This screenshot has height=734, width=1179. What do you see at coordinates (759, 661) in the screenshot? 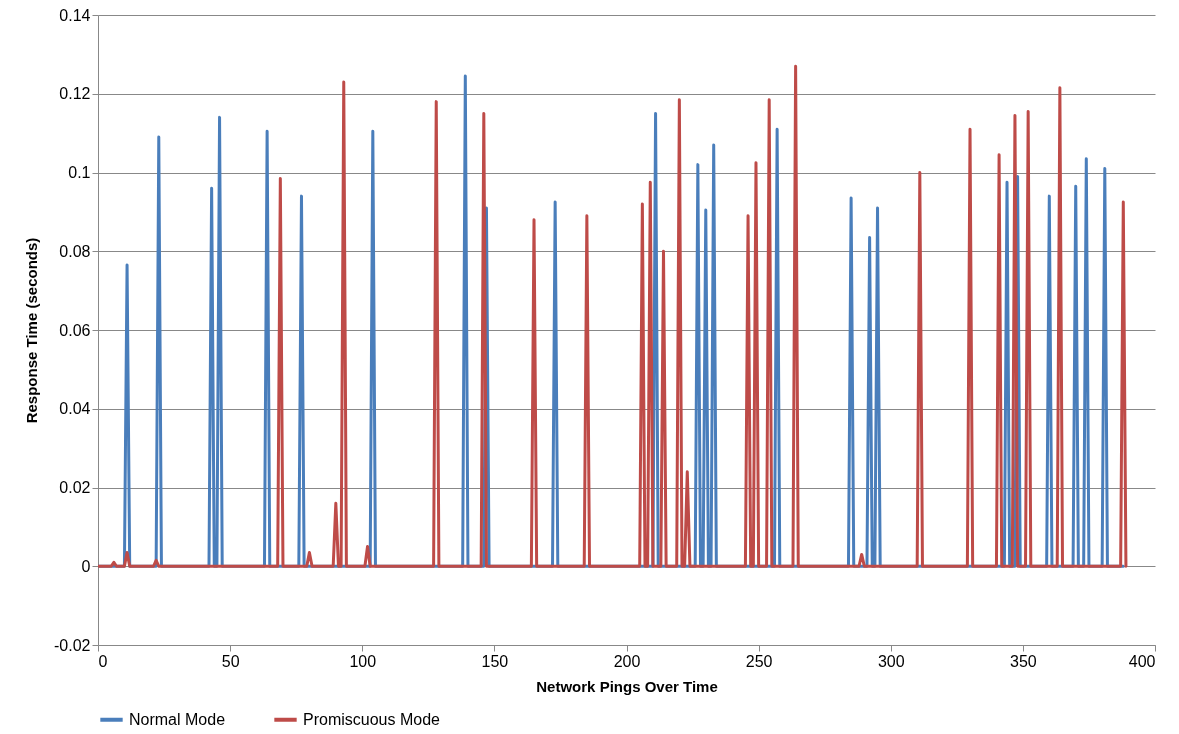
I see `x-tick-label: 250` at bounding box center [759, 661].